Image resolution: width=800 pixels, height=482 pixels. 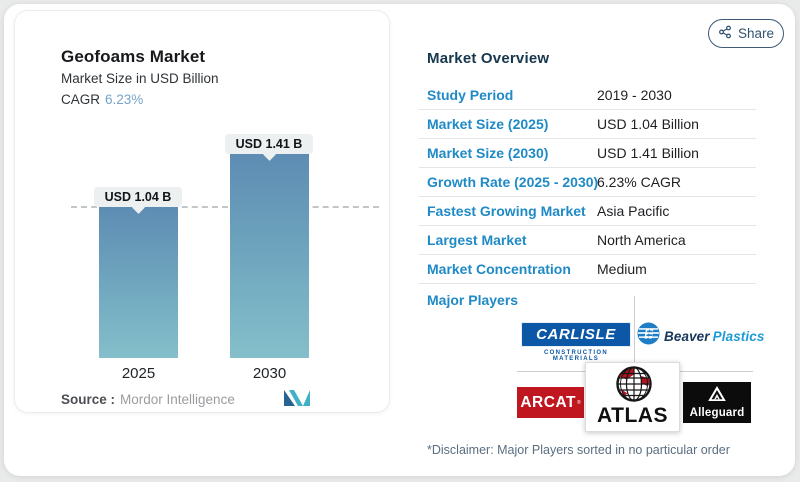 What do you see at coordinates (297, 400) in the screenshot?
I see `mordor-intelligence-logo-icon` at bounding box center [297, 400].